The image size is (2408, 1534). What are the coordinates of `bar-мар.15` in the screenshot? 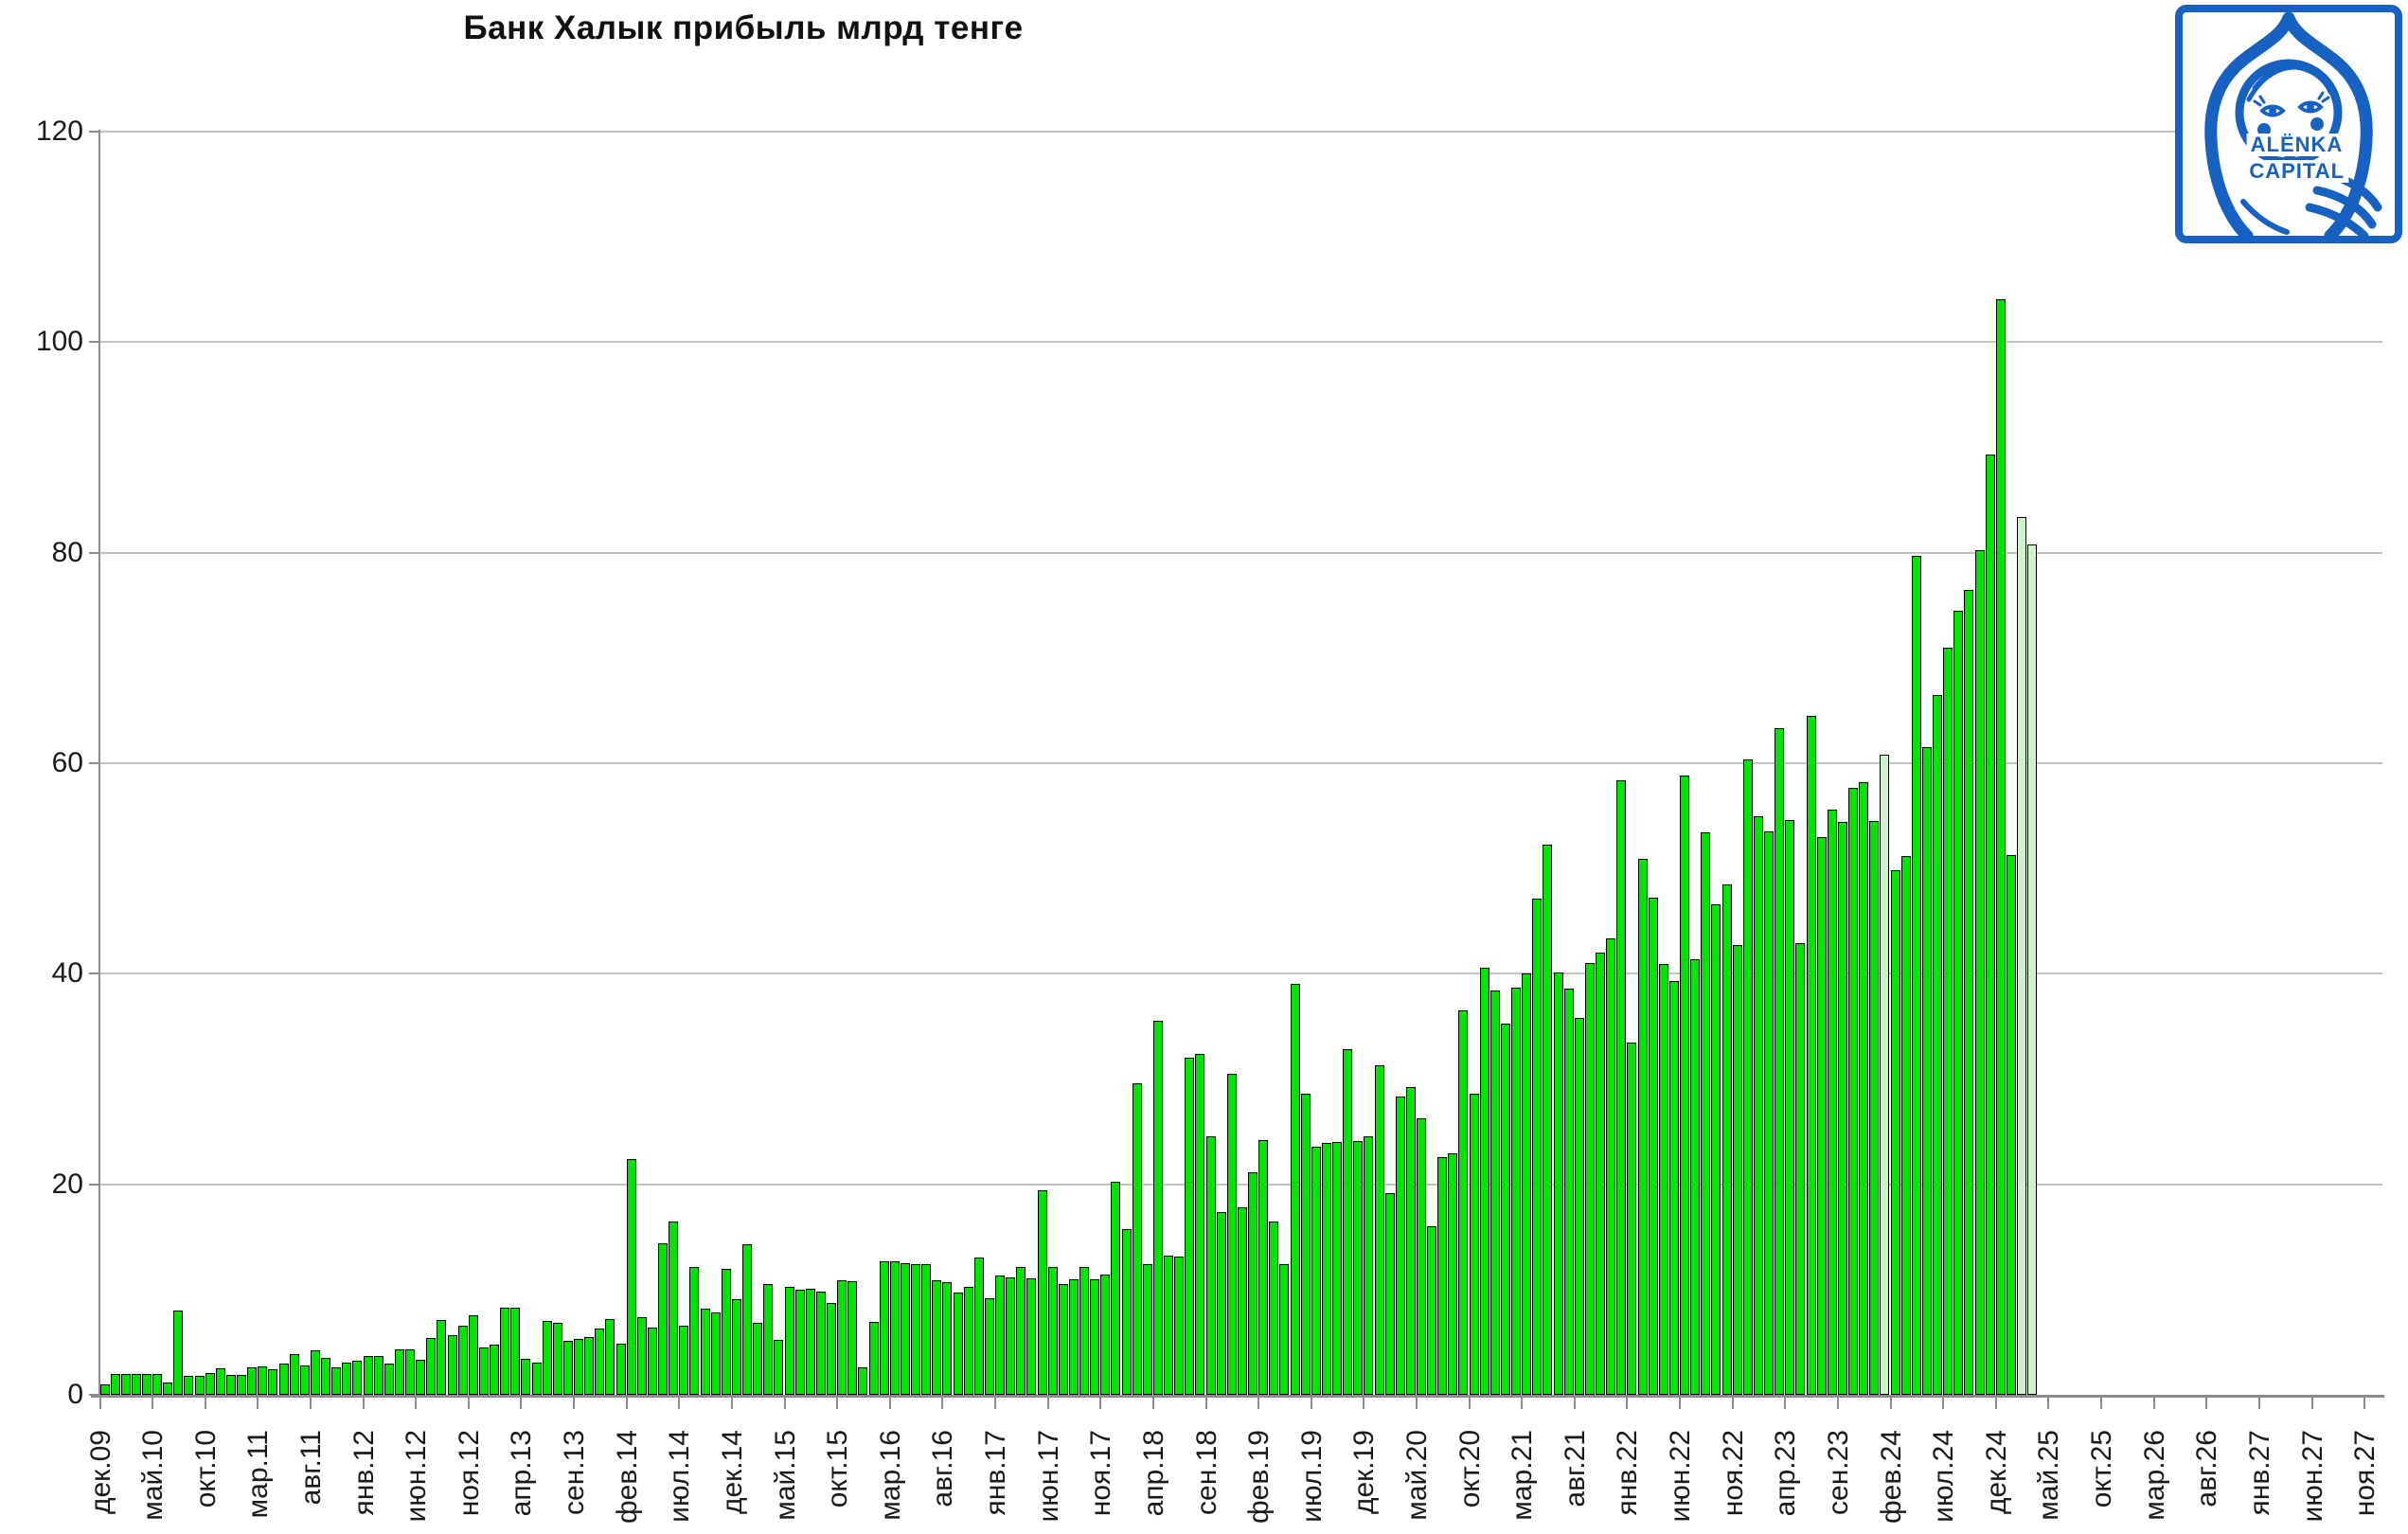 It's located at (768, 1339).